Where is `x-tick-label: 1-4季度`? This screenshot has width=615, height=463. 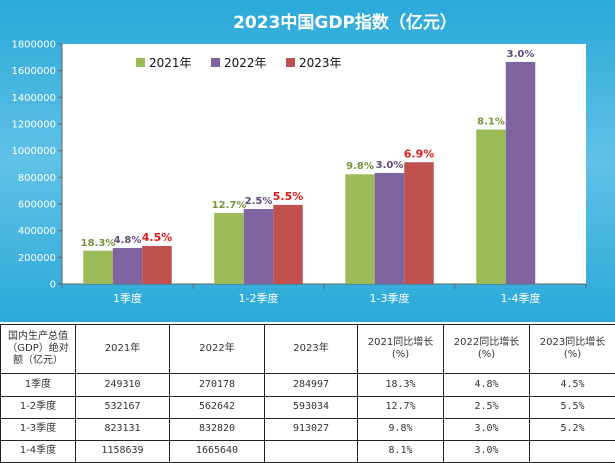
x-tick-label: 1-4季度 is located at coordinates (521, 298).